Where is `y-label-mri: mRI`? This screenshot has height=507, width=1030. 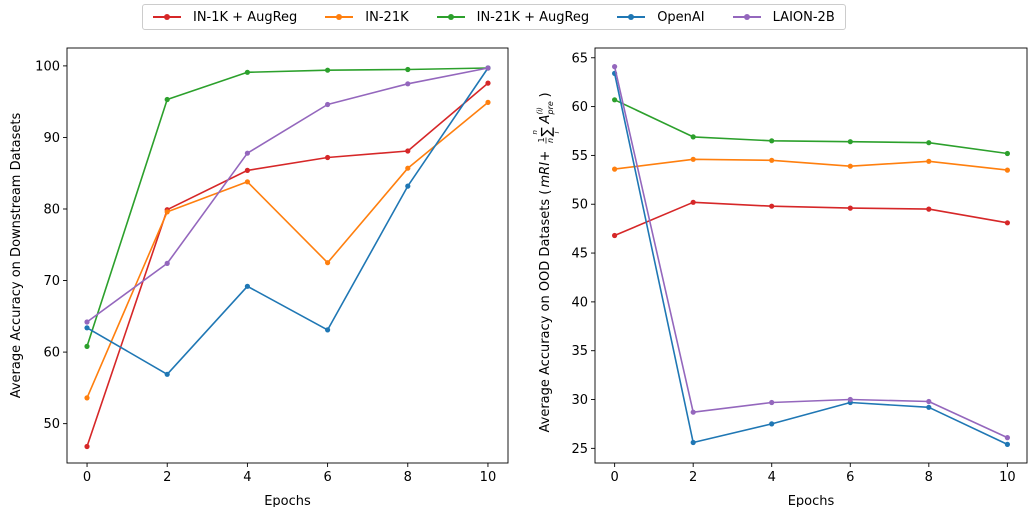 y-label-mri: mRI is located at coordinates (545, 175).